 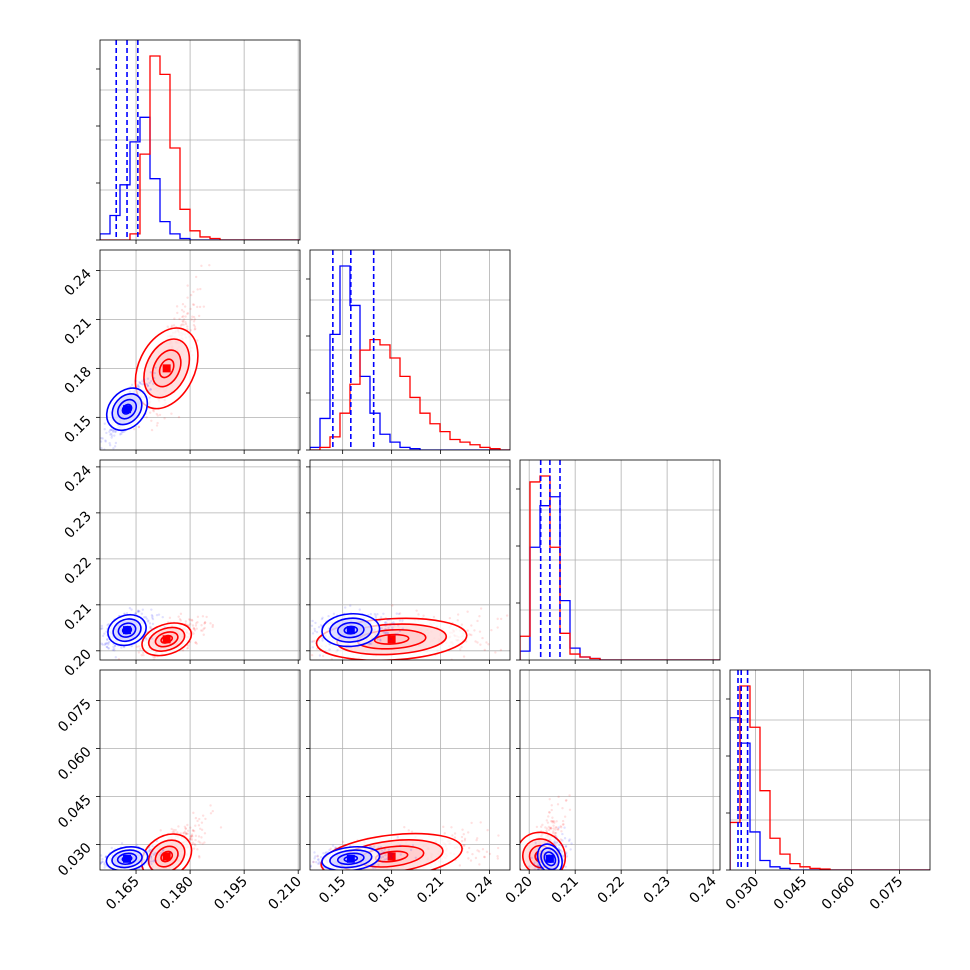 I want to click on plot-area, so click(x=830, y=770).